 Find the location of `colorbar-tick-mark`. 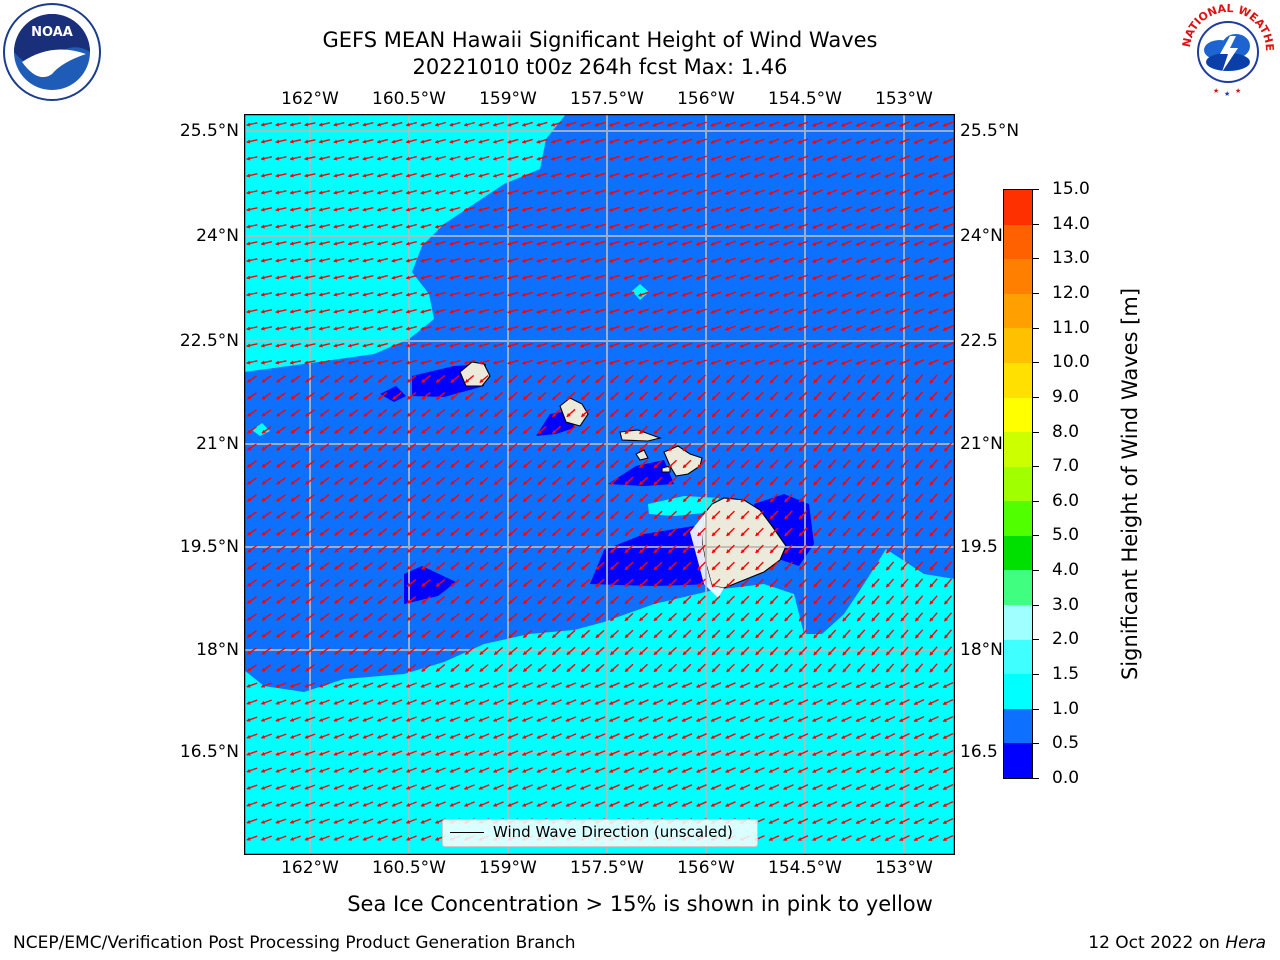

colorbar-tick-mark is located at coordinates (1036, 224).